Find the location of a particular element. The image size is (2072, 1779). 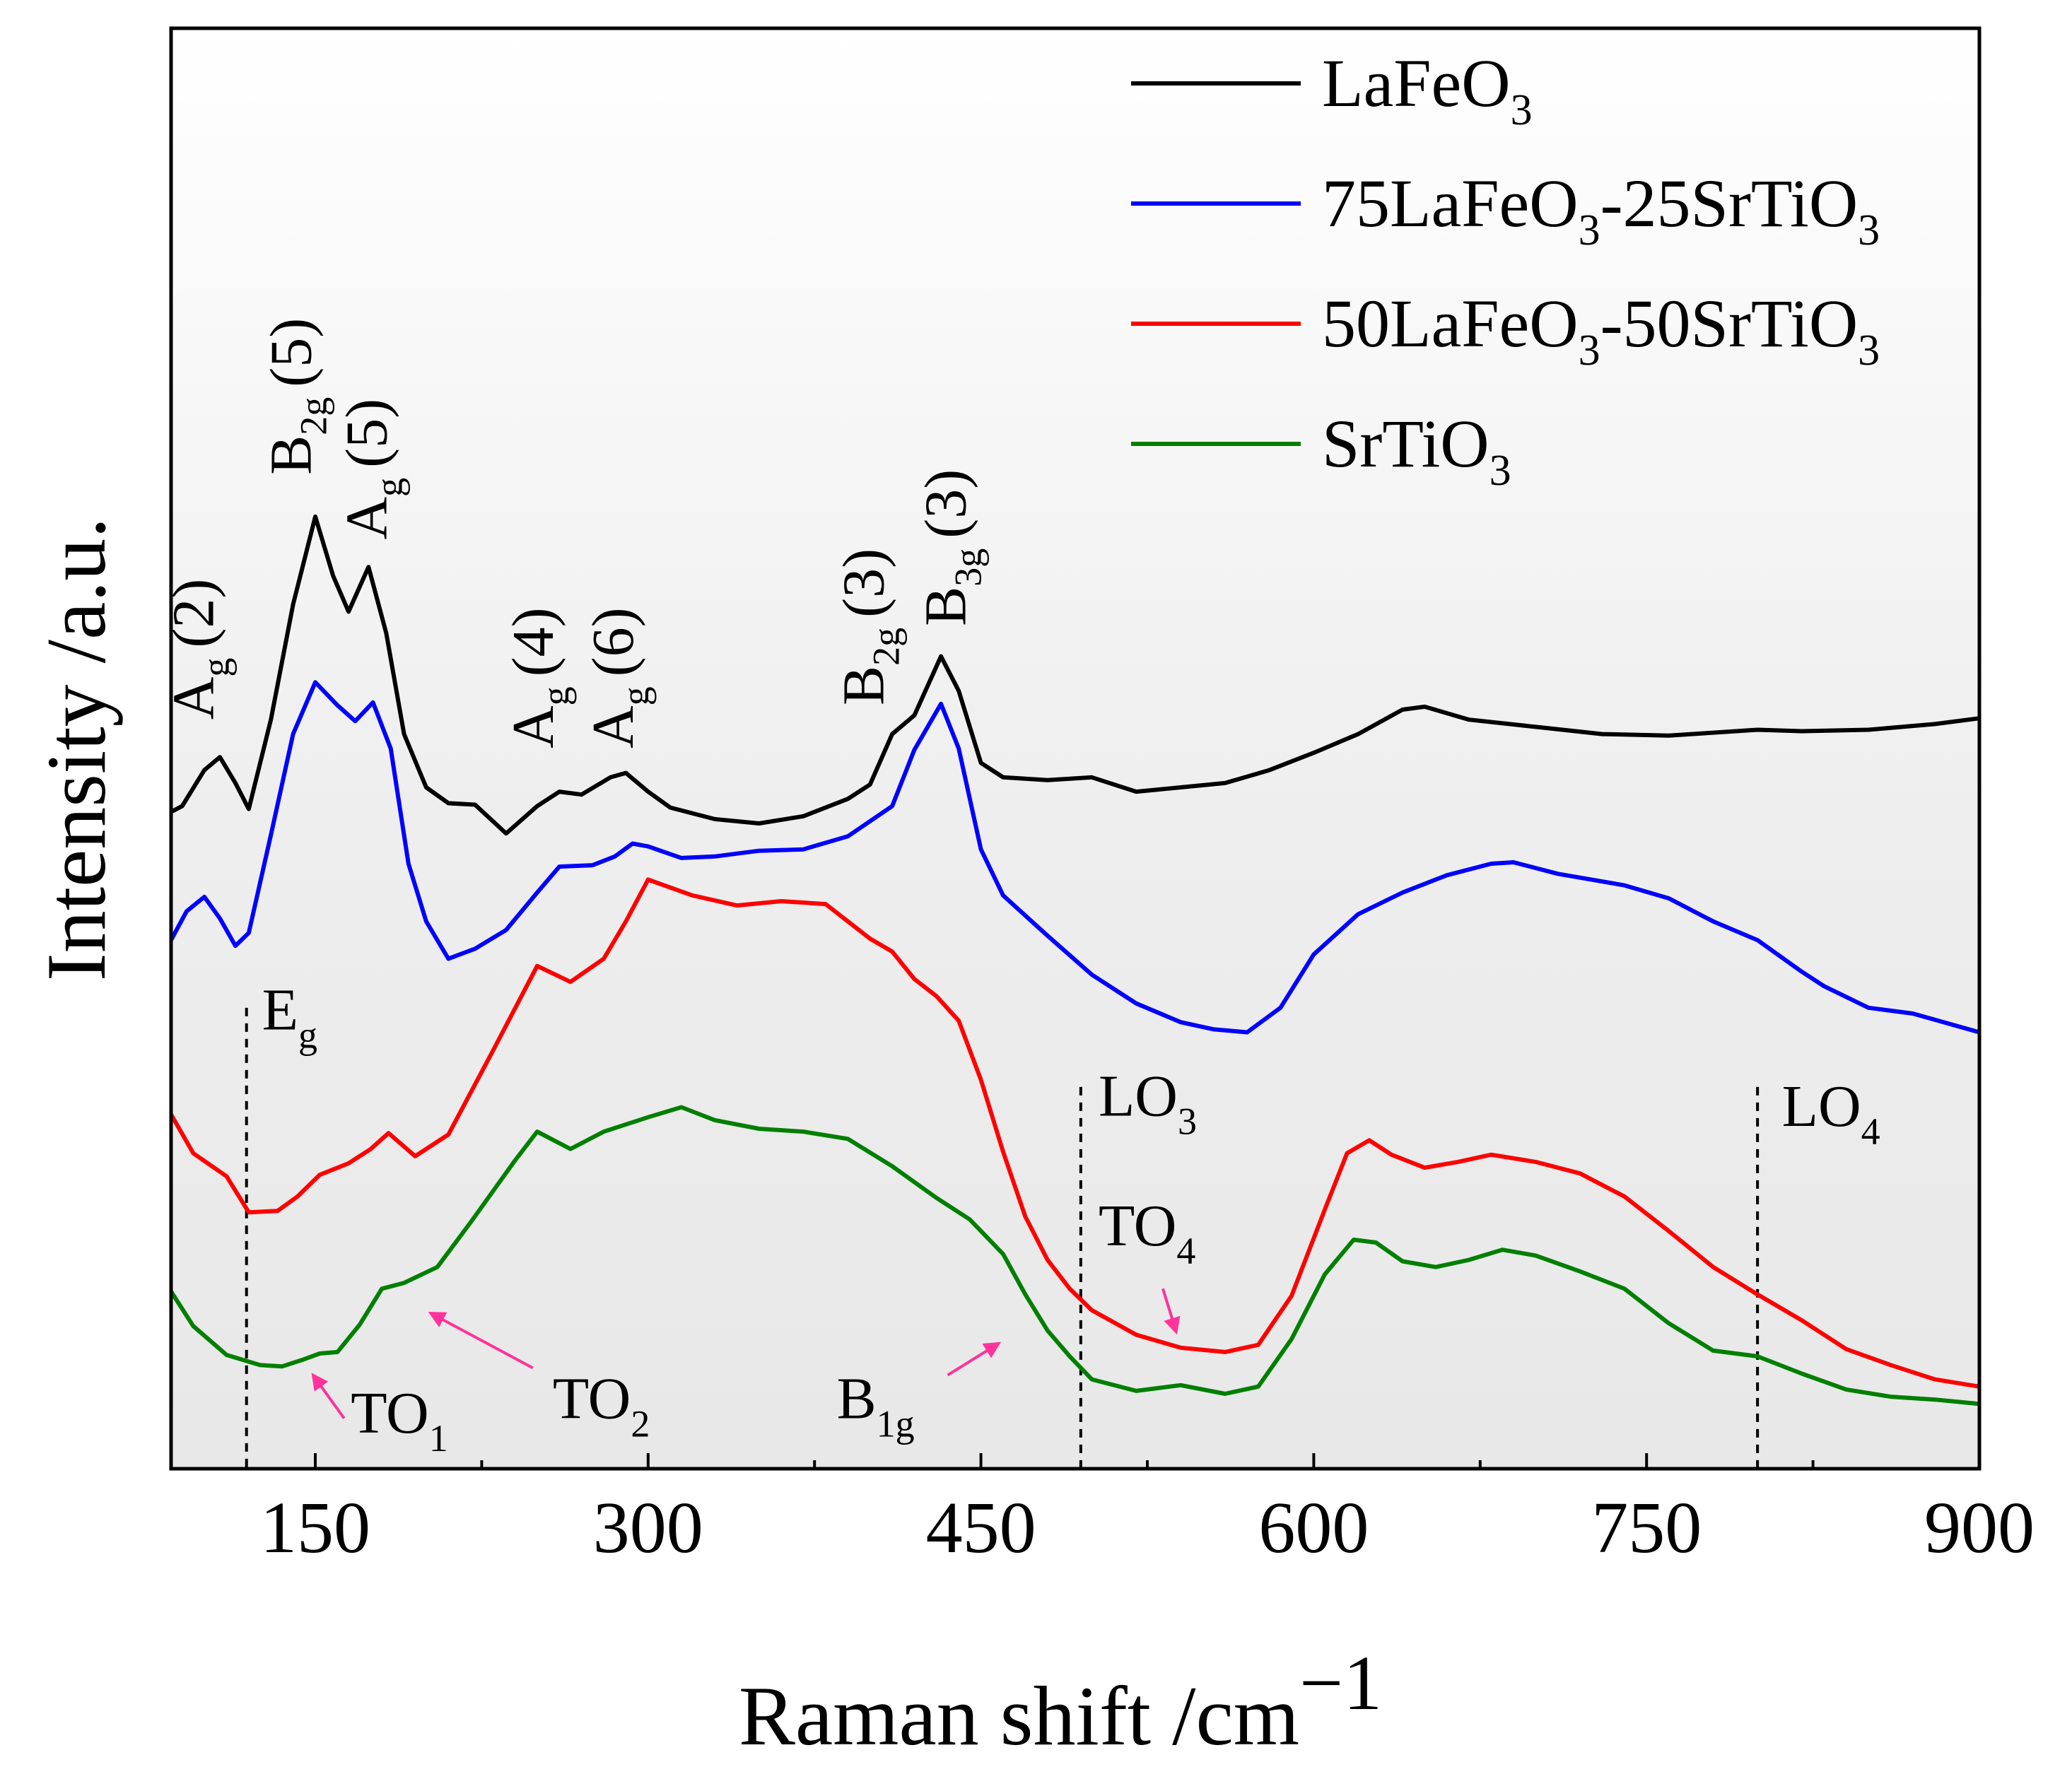

legend-label-2: 50LaFeO3-50SrTiO3 is located at coordinates (1601, 330).